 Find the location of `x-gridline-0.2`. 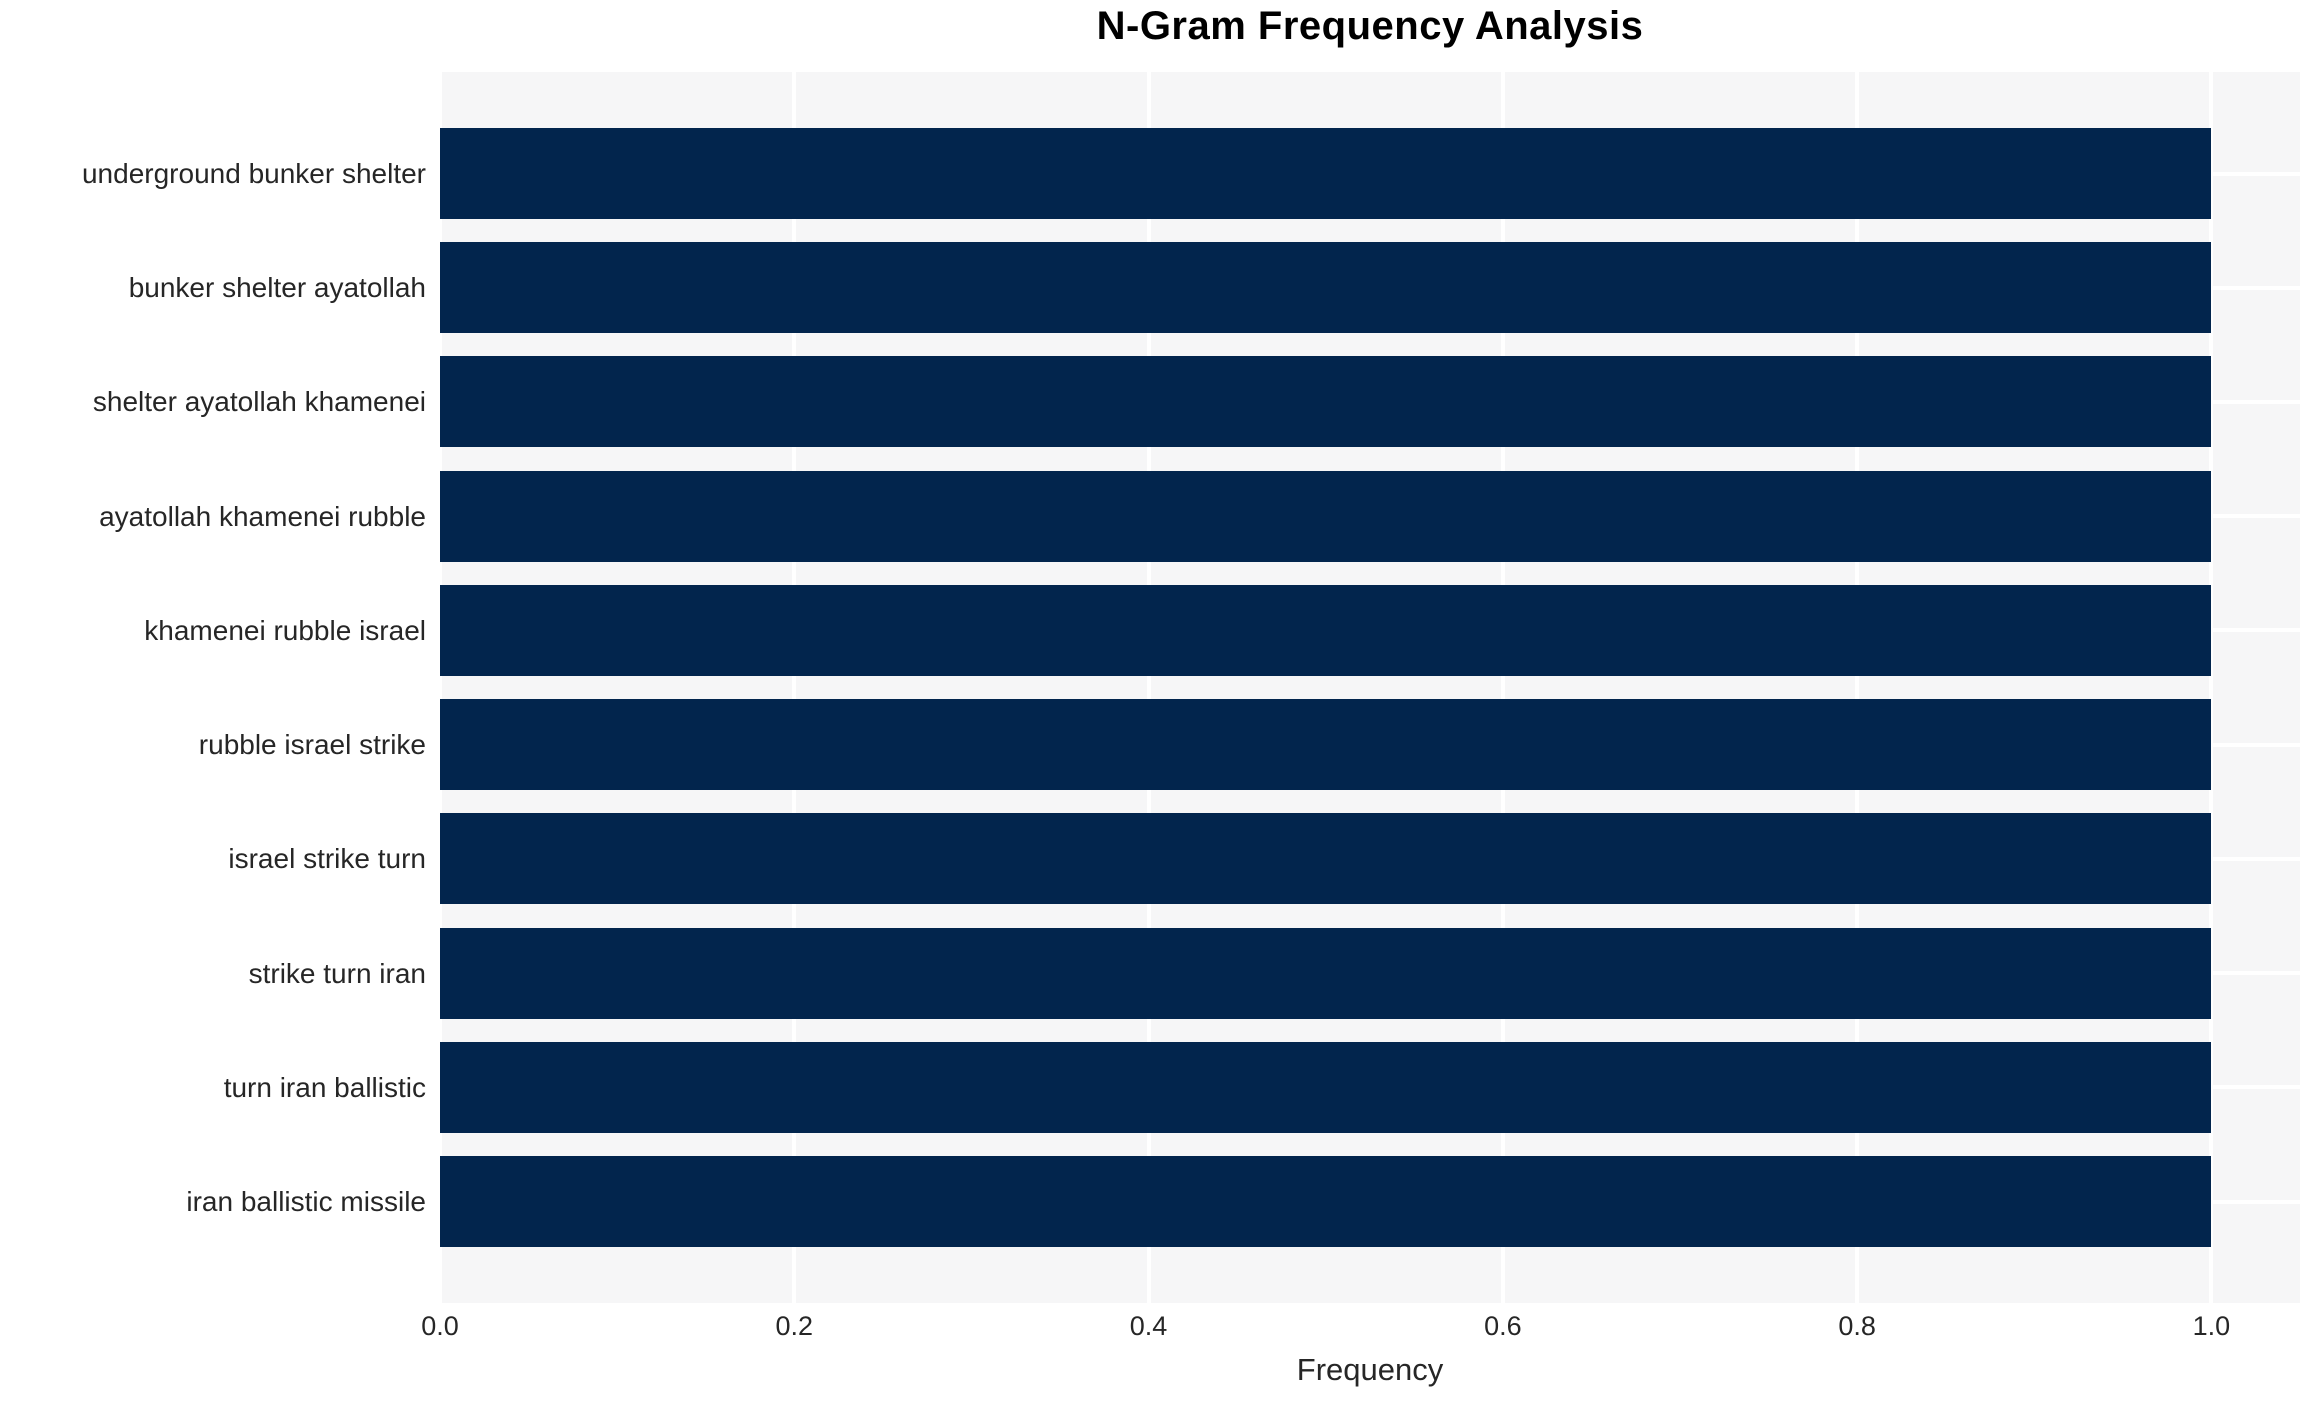

x-gridline-0.2 is located at coordinates (794, 687).